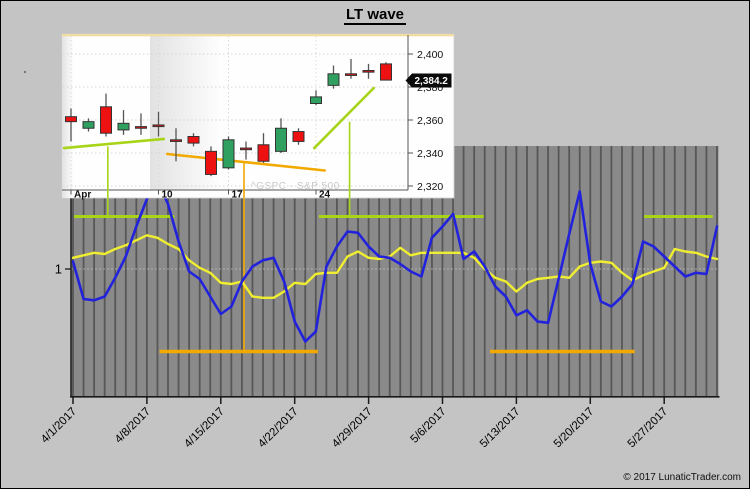 The height and width of the screenshot is (489, 750). Describe the element at coordinates (238, 195) in the screenshot. I see `inset-date-label: 17` at that location.